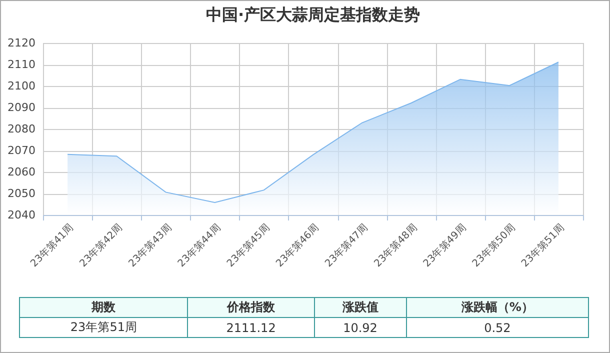 This screenshot has height=353, width=610. I want to click on x-tick-label: 23年第45周, so click(248, 246).